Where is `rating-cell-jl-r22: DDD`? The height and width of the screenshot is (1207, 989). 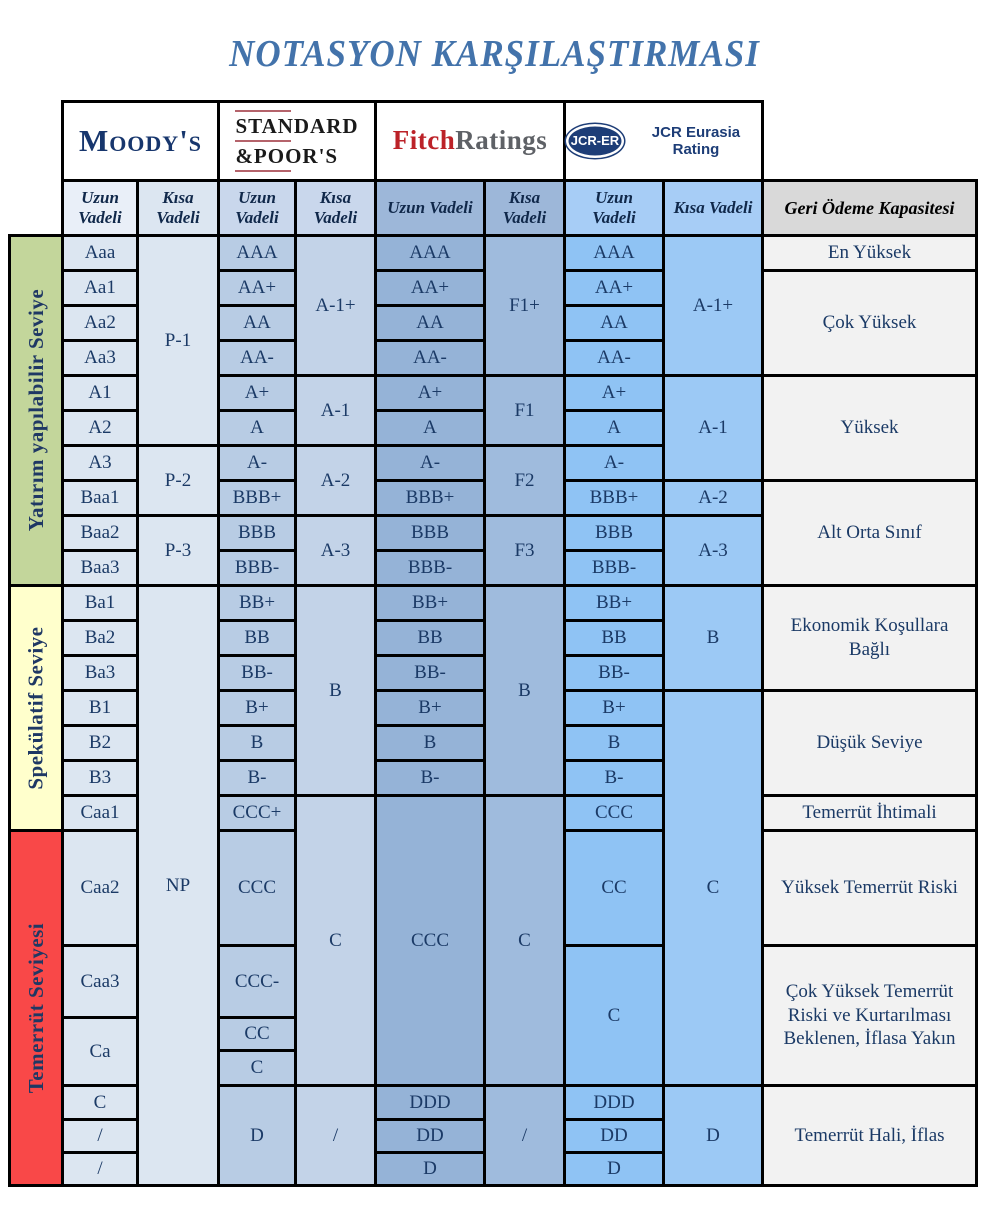
rating-cell-jl-r22: DDD is located at coordinates (614, 1102).